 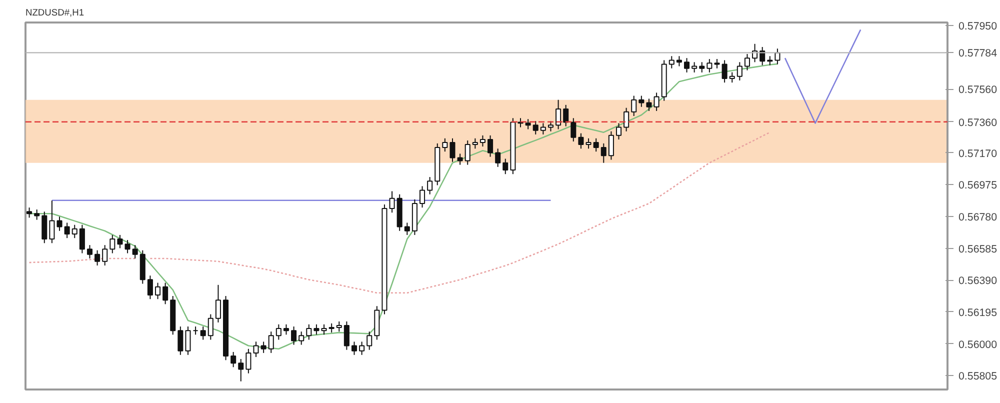 What do you see at coordinates (978, 249) in the screenshot?
I see `y-tick-label: 0.56585` at bounding box center [978, 249].